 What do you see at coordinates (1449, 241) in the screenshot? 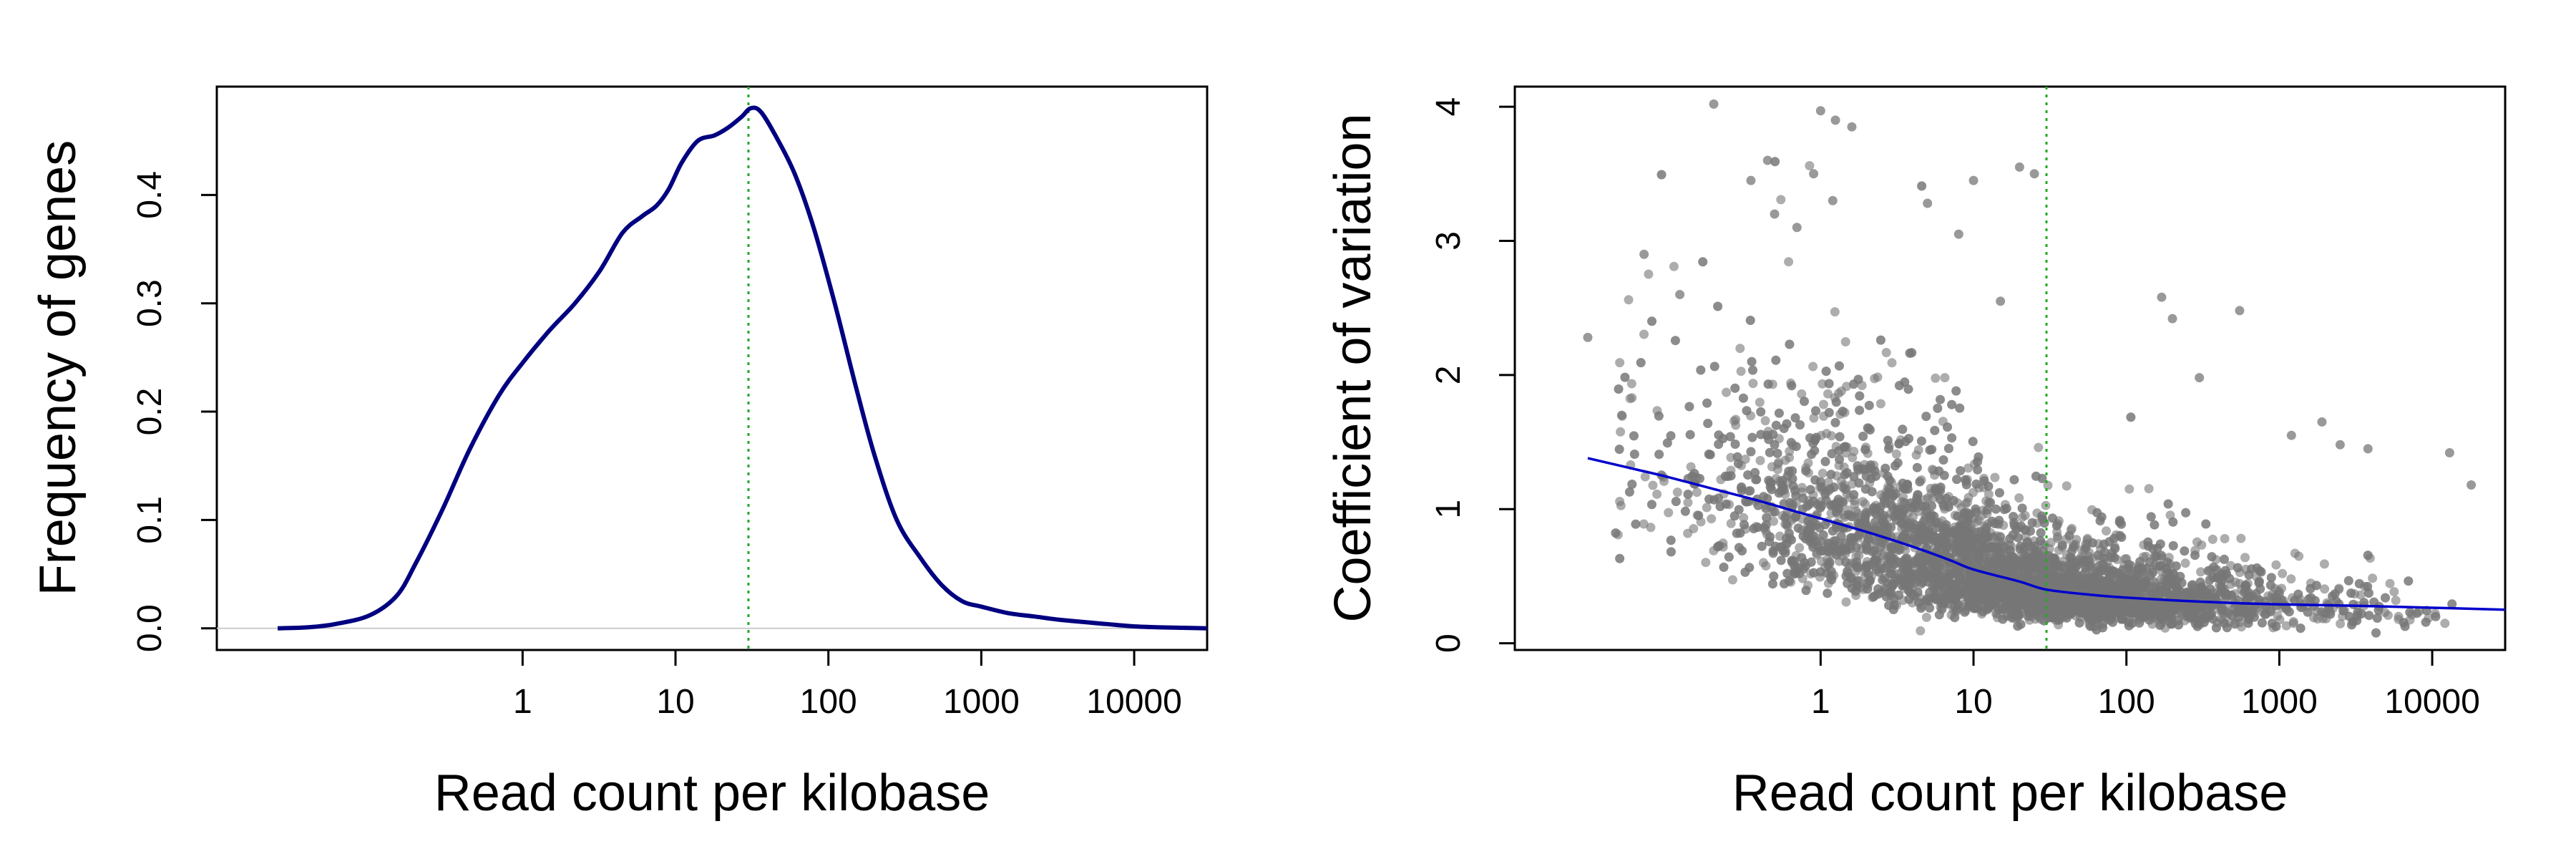
I see `cv-y-tick-label: 3` at bounding box center [1449, 241].